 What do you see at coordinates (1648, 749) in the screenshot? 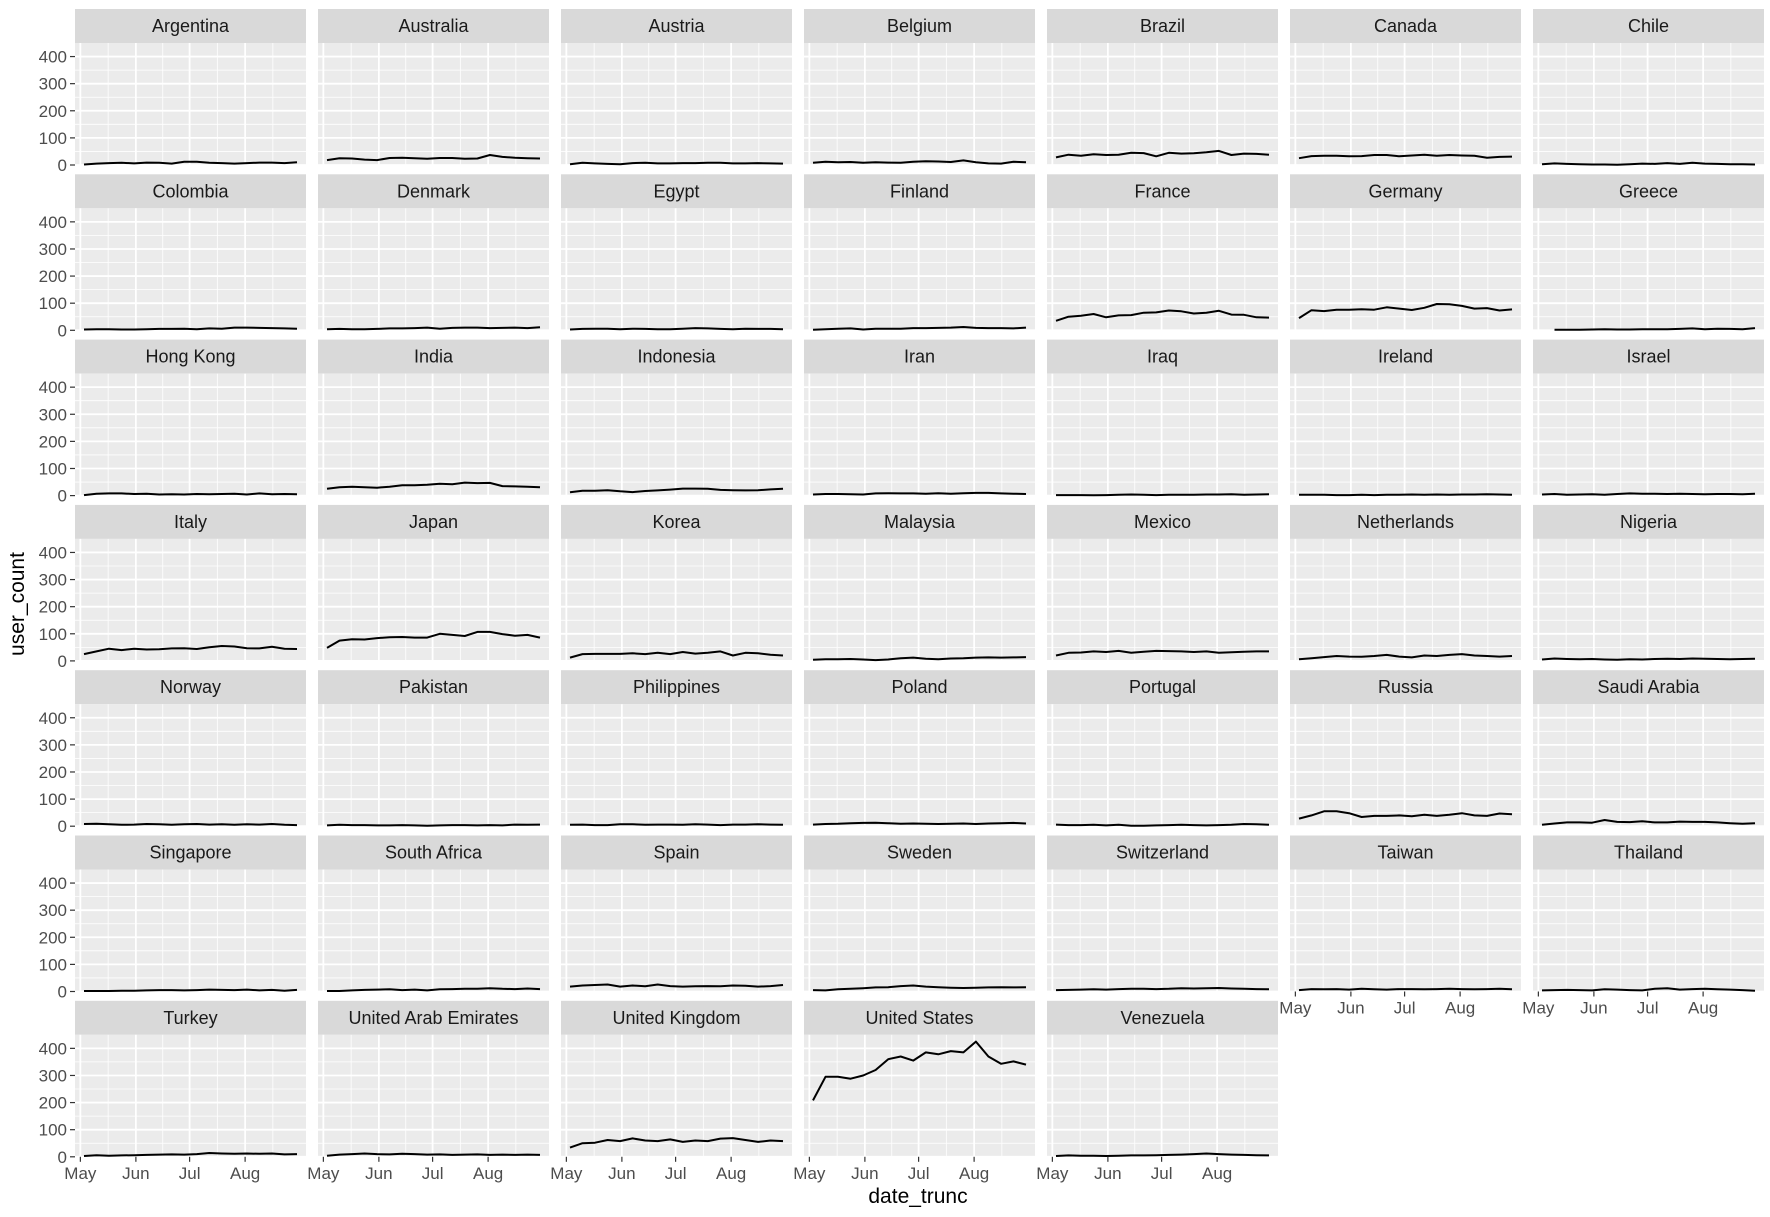
I see `facet-panel-saudi-arabia: Saudi Arabia` at bounding box center [1648, 749].